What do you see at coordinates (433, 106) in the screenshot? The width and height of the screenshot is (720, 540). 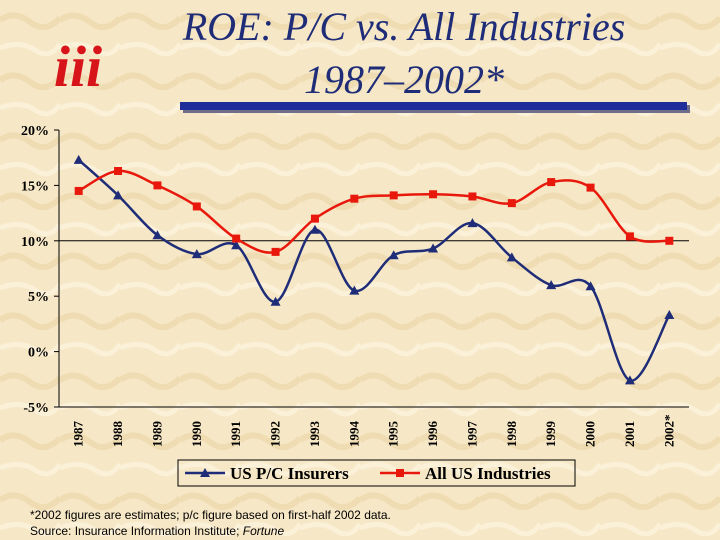 I see `title-bar` at bounding box center [433, 106].